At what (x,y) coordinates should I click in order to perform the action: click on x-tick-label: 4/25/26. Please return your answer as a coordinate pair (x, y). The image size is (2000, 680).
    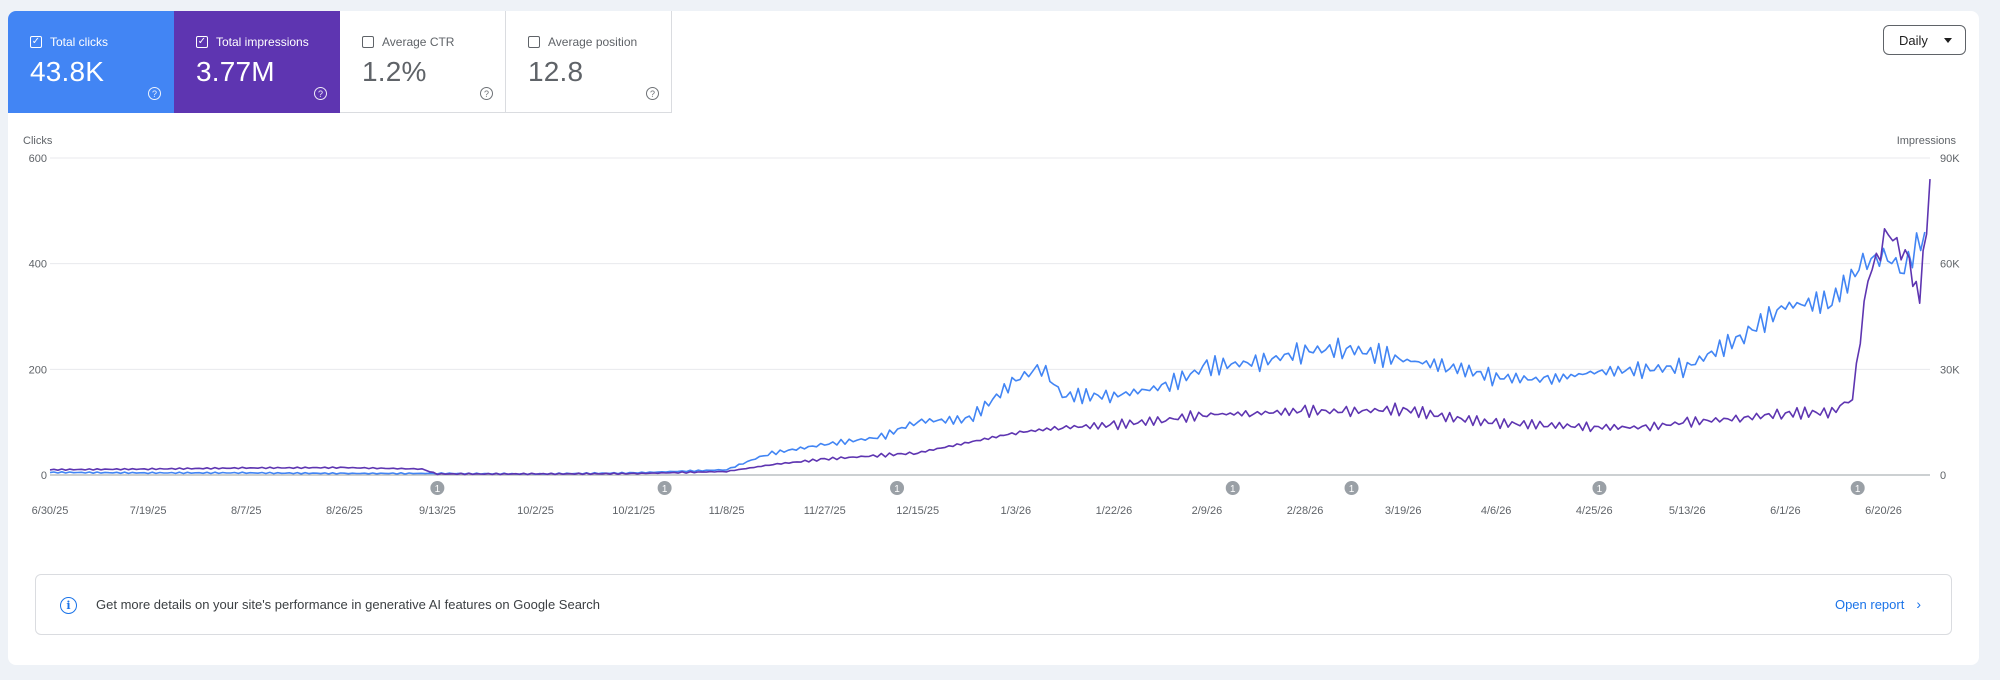
    Looking at the image, I should click on (1594, 511).